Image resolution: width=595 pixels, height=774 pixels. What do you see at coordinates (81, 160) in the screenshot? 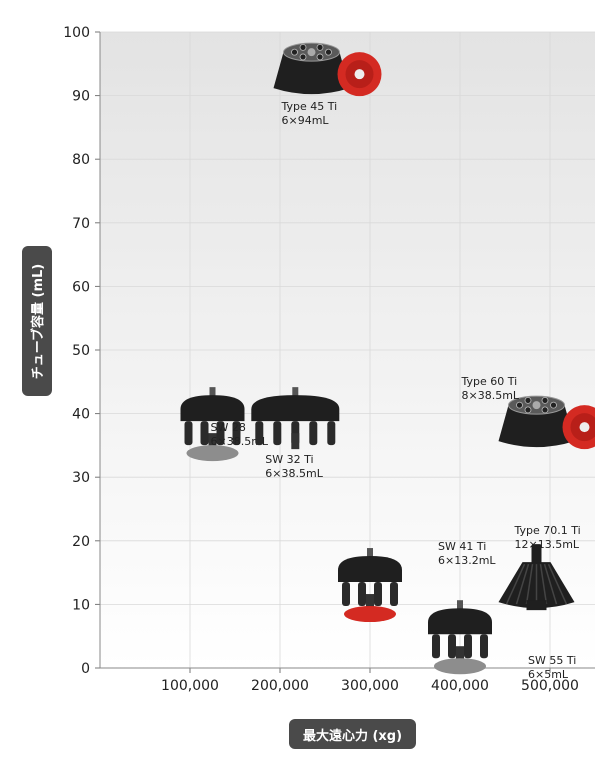
I see `y-tick-label: 80` at bounding box center [81, 160].